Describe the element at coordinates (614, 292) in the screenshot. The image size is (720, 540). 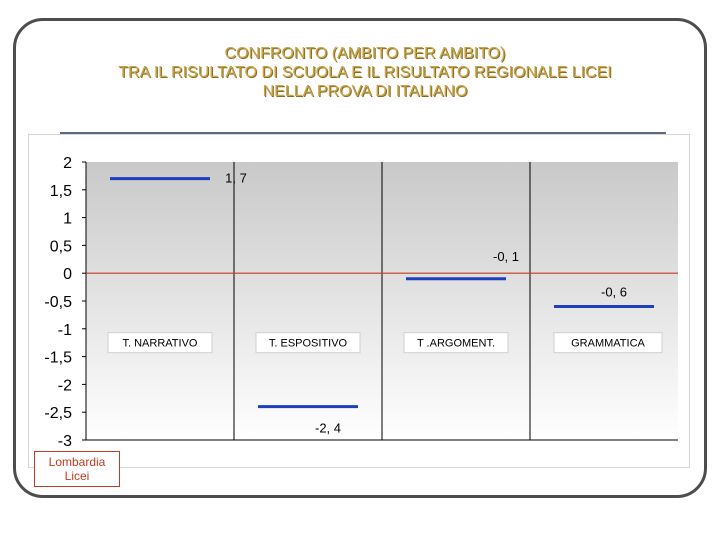
I see `value-label: -0, 6` at that location.